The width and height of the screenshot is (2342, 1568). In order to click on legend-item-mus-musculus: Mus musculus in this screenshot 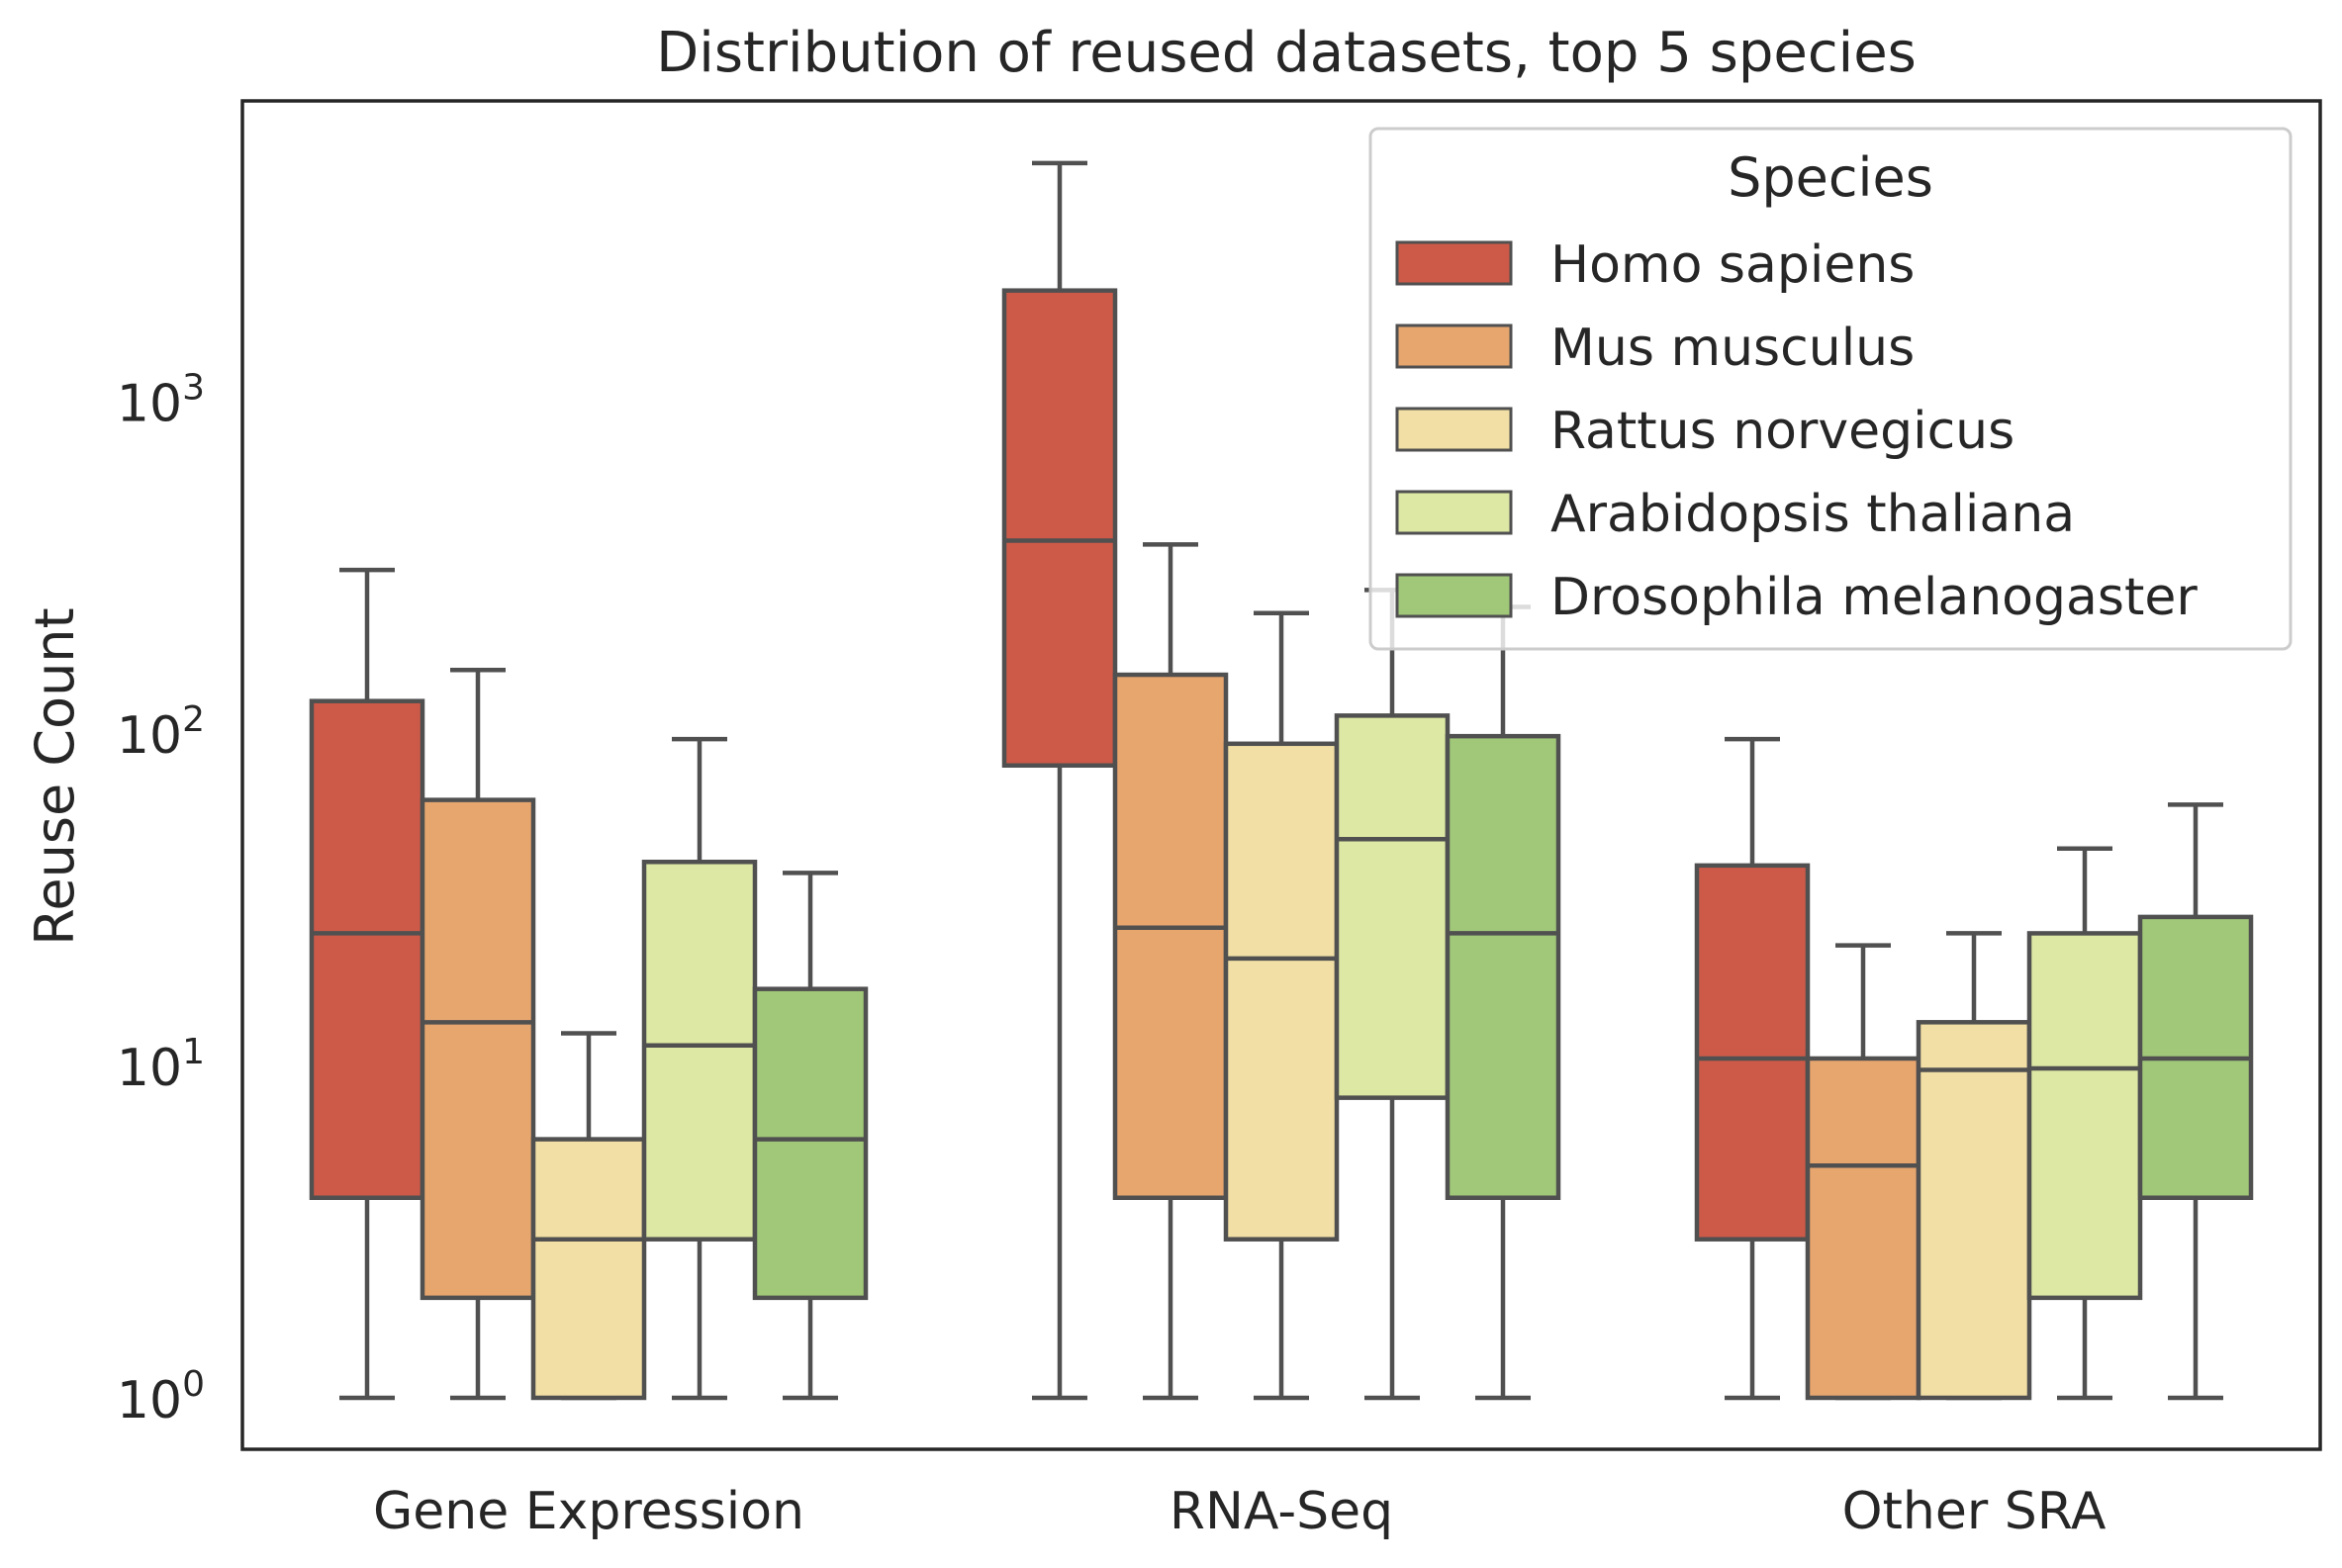, I will do `click(1655, 348)`.